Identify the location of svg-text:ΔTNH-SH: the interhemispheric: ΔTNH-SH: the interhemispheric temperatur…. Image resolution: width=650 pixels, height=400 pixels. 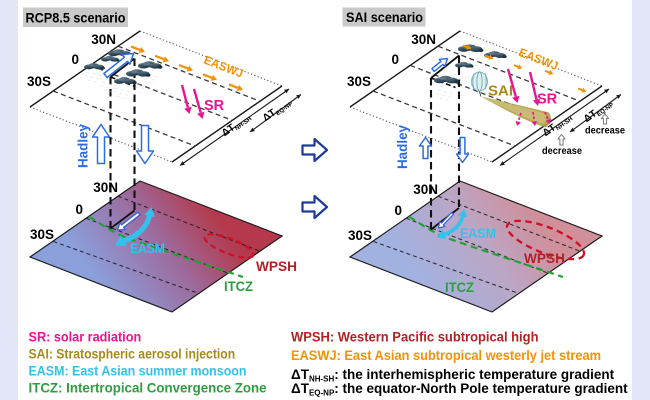
(453, 375).